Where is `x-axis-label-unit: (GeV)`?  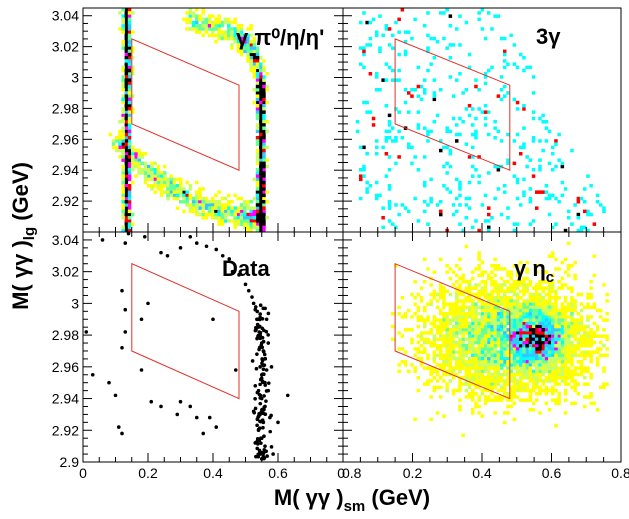 x-axis-label-unit: (GeV) is located at coordinates (397, 497).